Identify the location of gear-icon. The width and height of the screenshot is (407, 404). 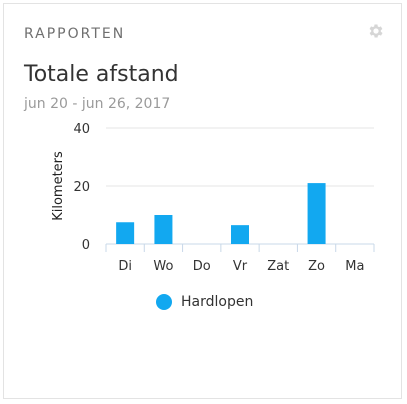
(376, 31).